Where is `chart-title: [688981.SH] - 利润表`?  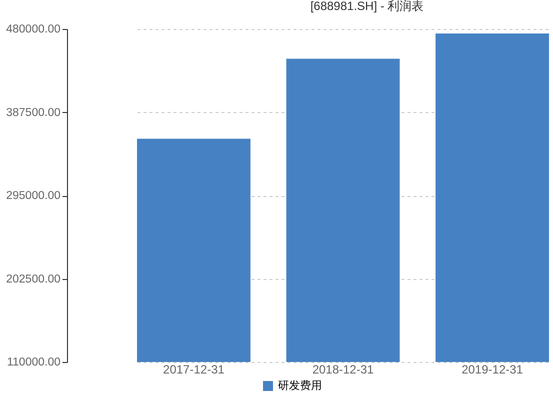
chart-title: [688981.SH] - 利润表 is located at coordinates (367, 6).